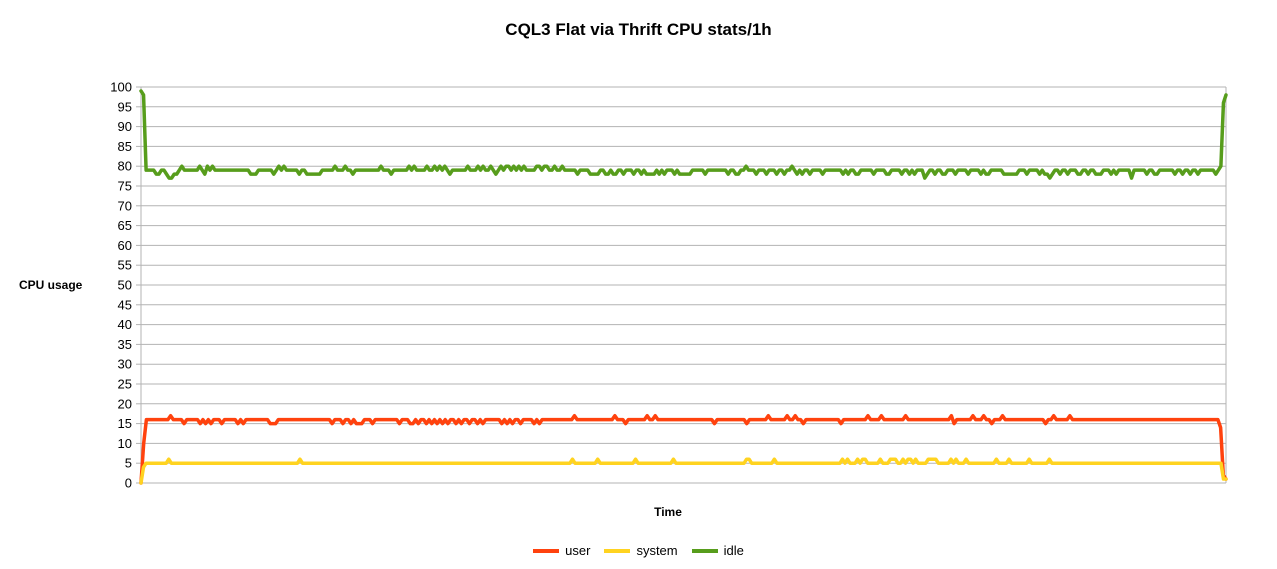  Describe the element at coordinates (125, 205) in the screenshot. I see `y-tick-label: 70` at that location.